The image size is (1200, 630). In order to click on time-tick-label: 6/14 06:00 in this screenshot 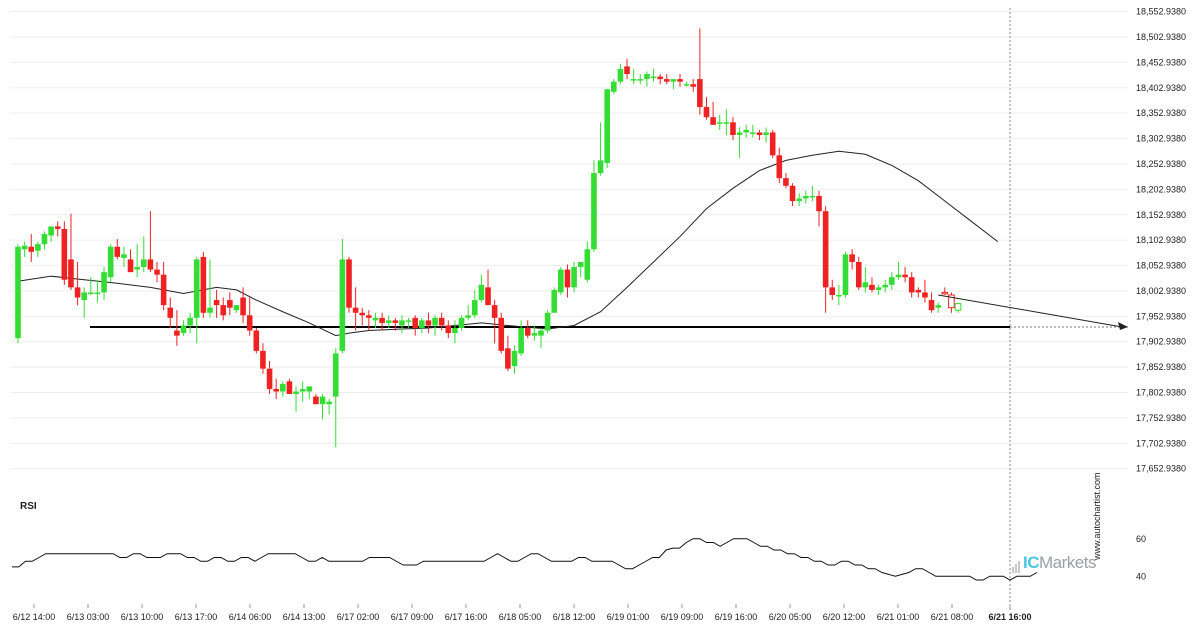, I will do `click(250, 617)`.